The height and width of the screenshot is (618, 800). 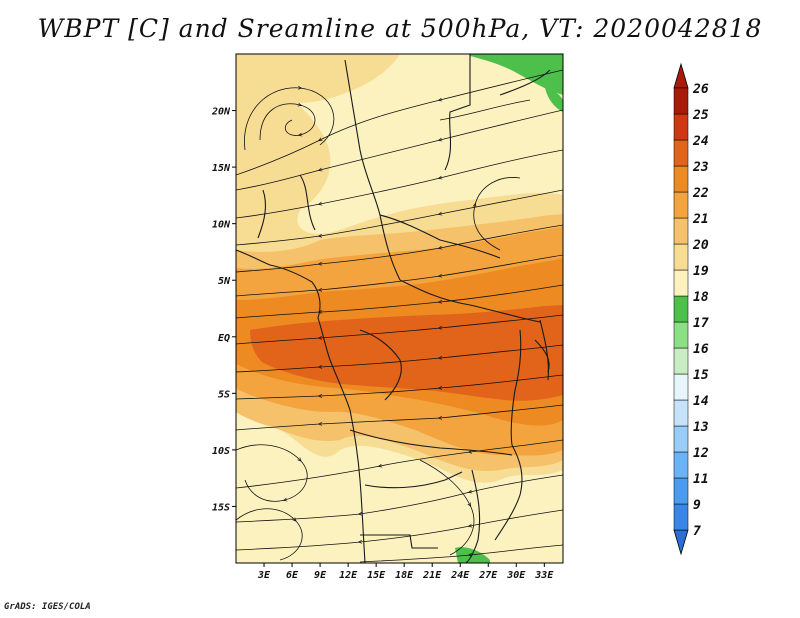 I want to click on colorbar-label: 17, so click(x=701, y=323).